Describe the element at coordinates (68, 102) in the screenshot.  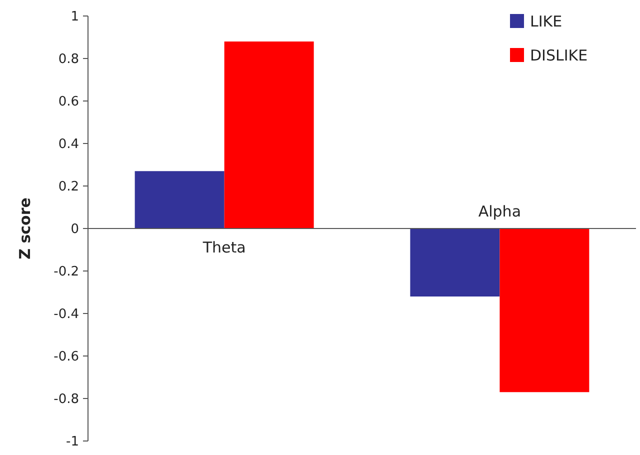
I see `y-tick-label: 0.6` at that location.